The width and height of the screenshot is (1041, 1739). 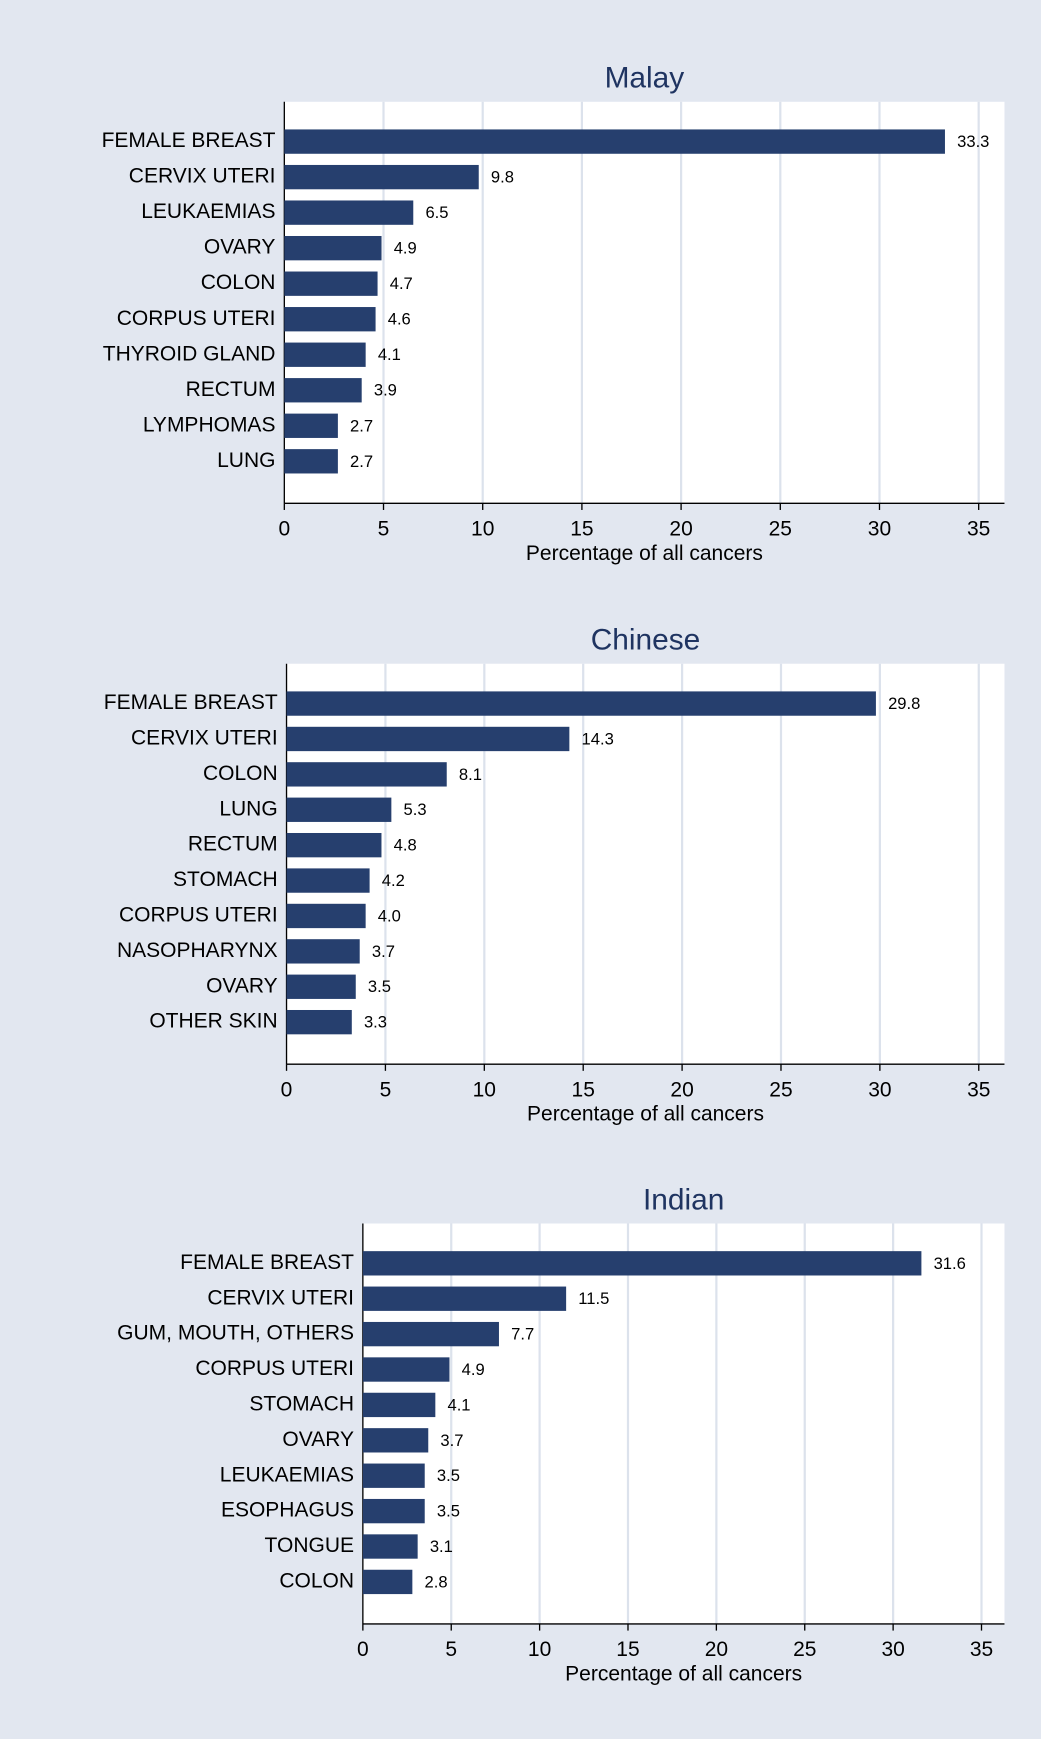 I want to click on value-label: 4.6, so click(x=399, y=319).